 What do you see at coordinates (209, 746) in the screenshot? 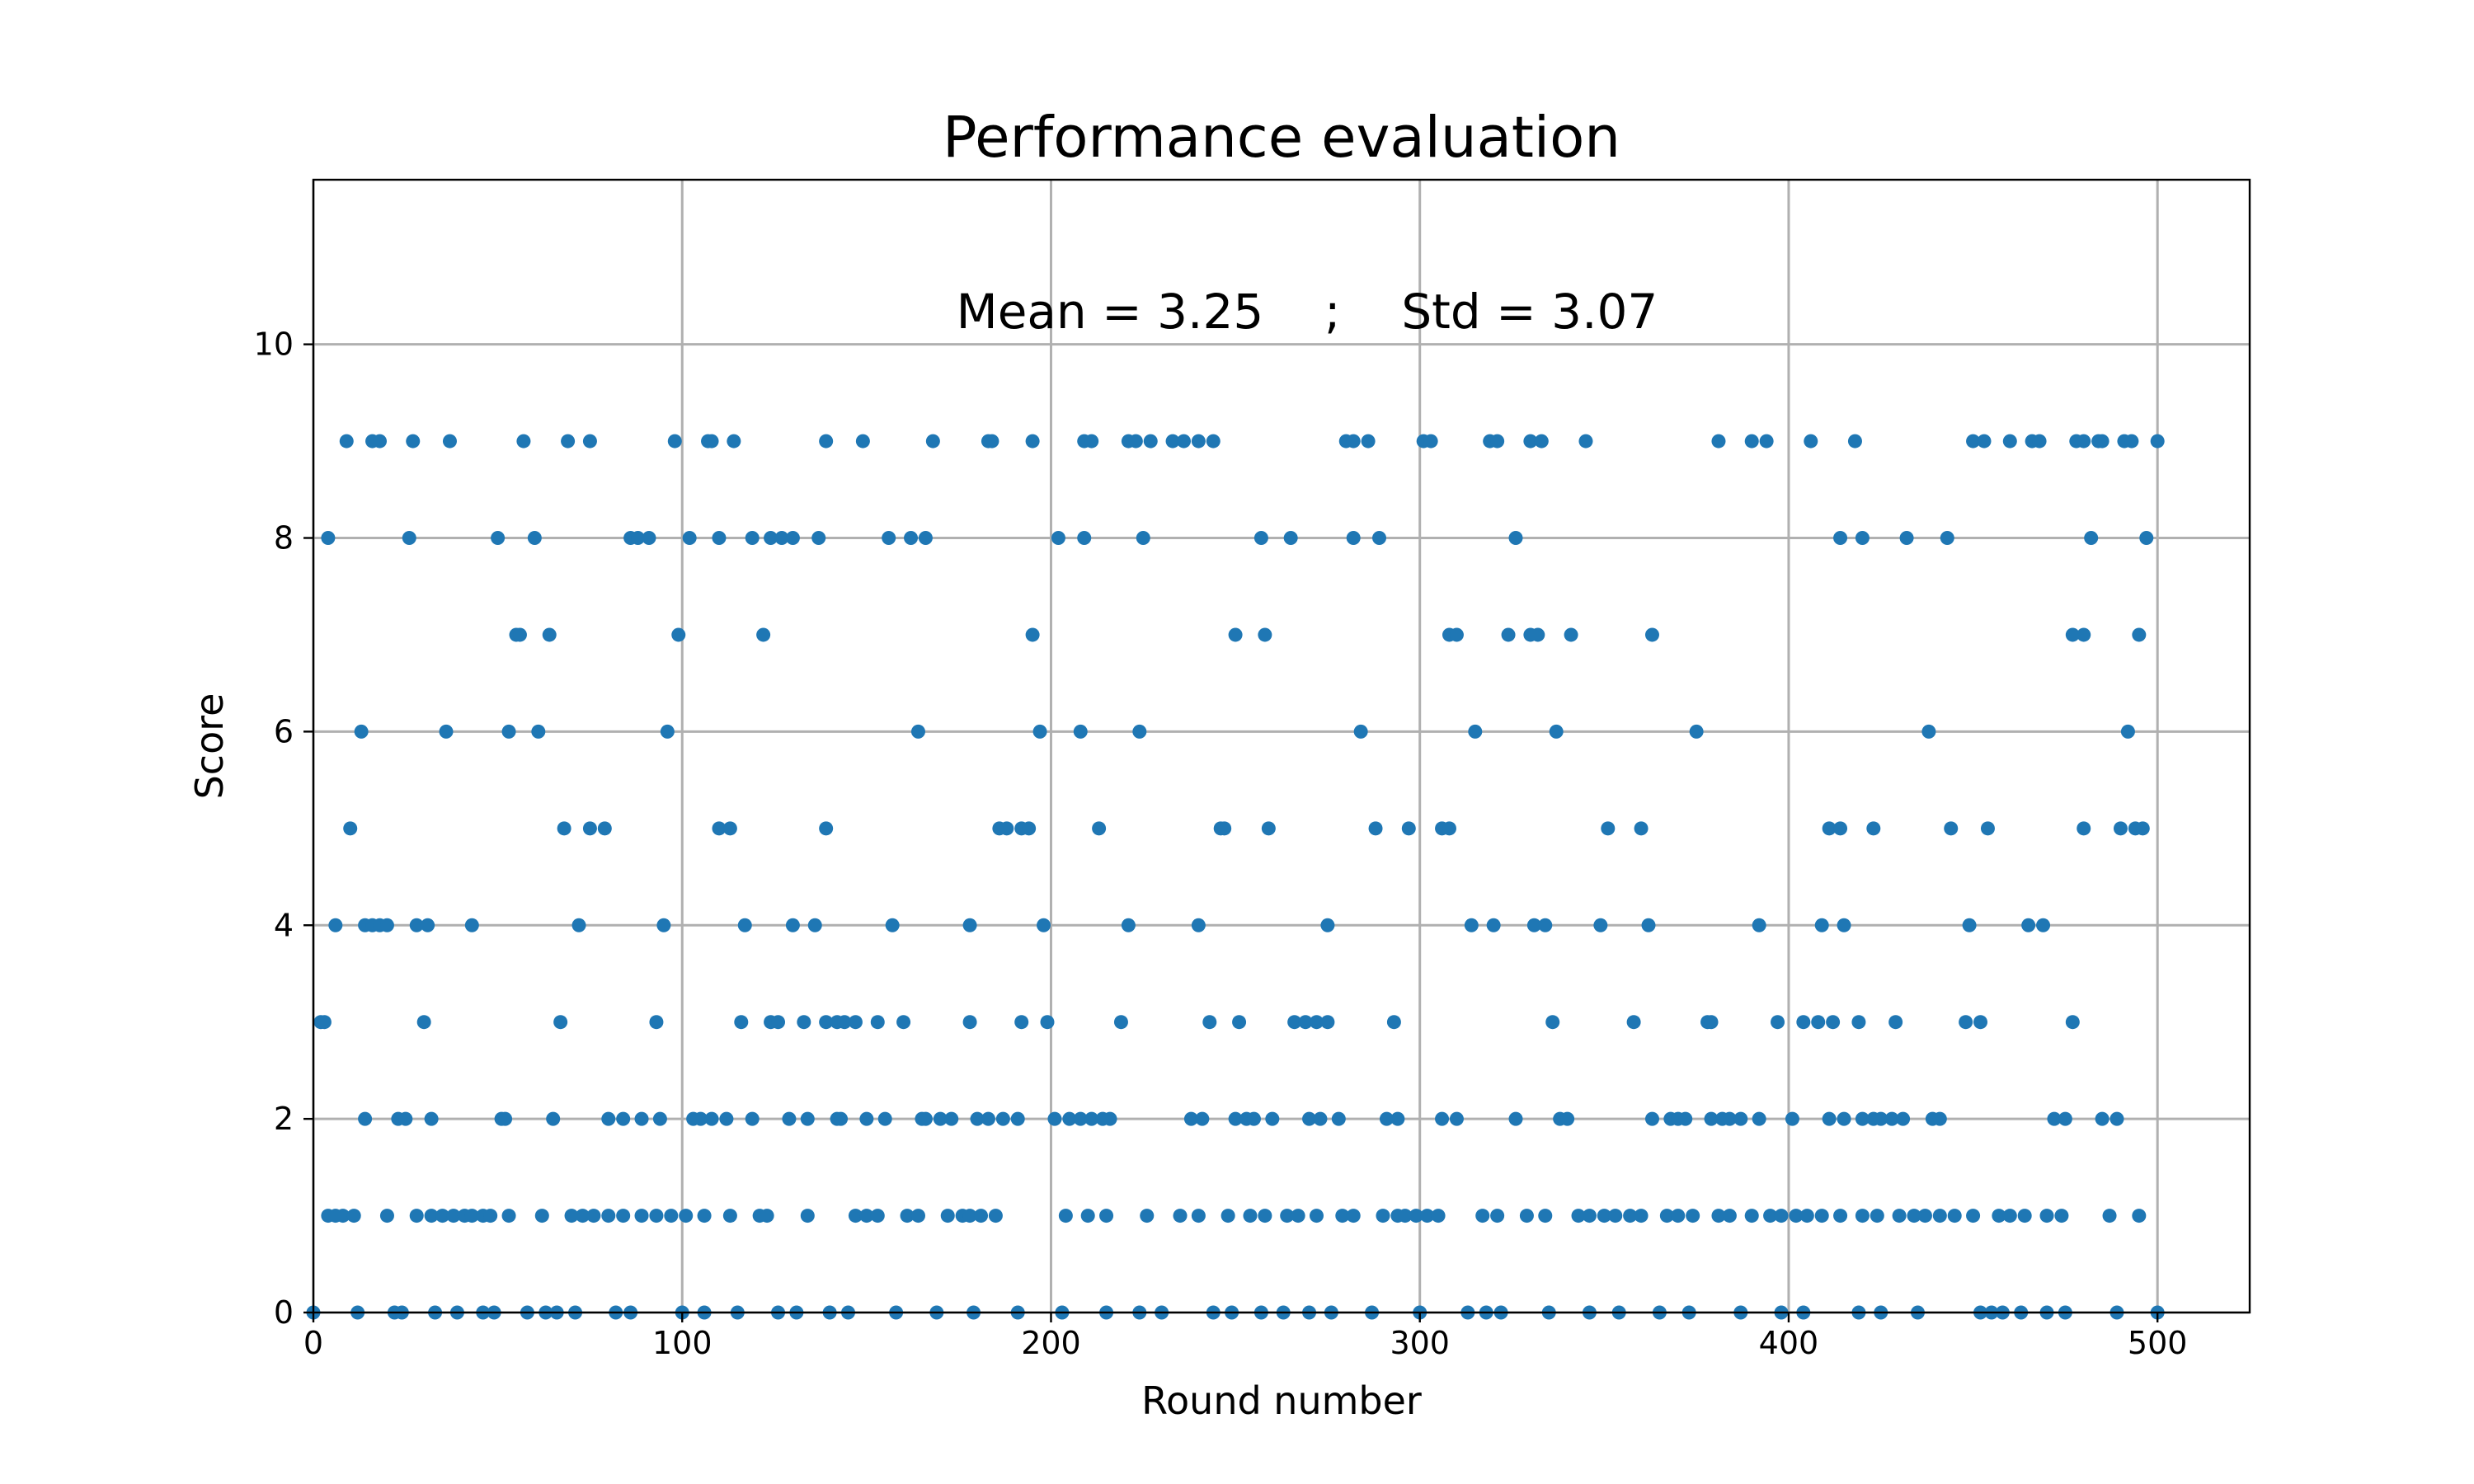
I see `y-axis-title: Score` at bounding box center [209, 746].